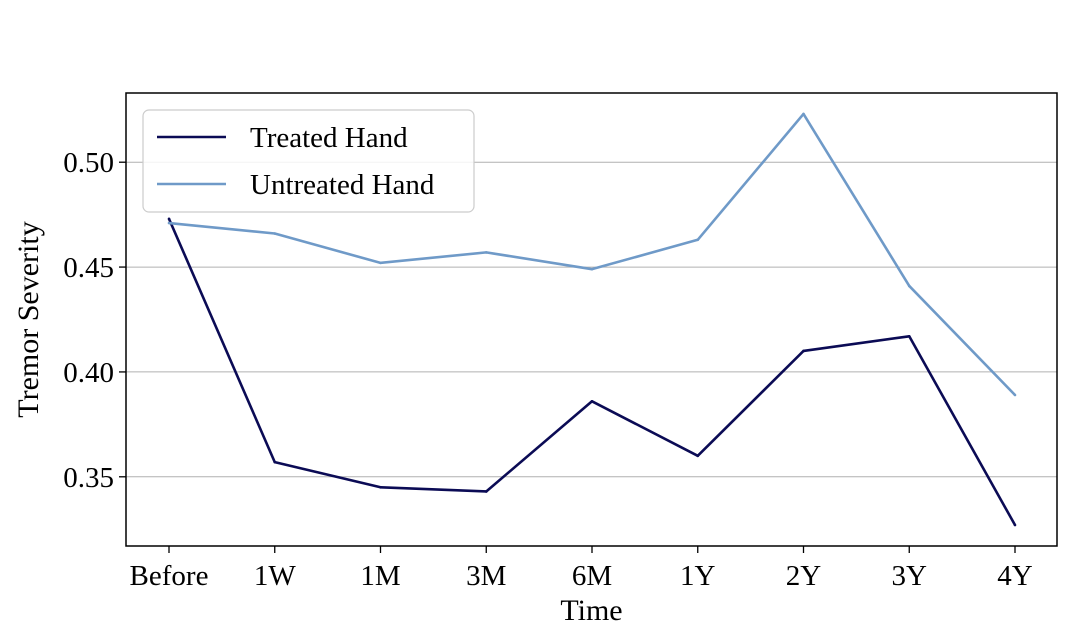 The image size is (1071, 626). What do you see at coordinates (342, 185) in the screenshot?
I see `legend-label: Untreated Hand` at bounding box center [342, 185].